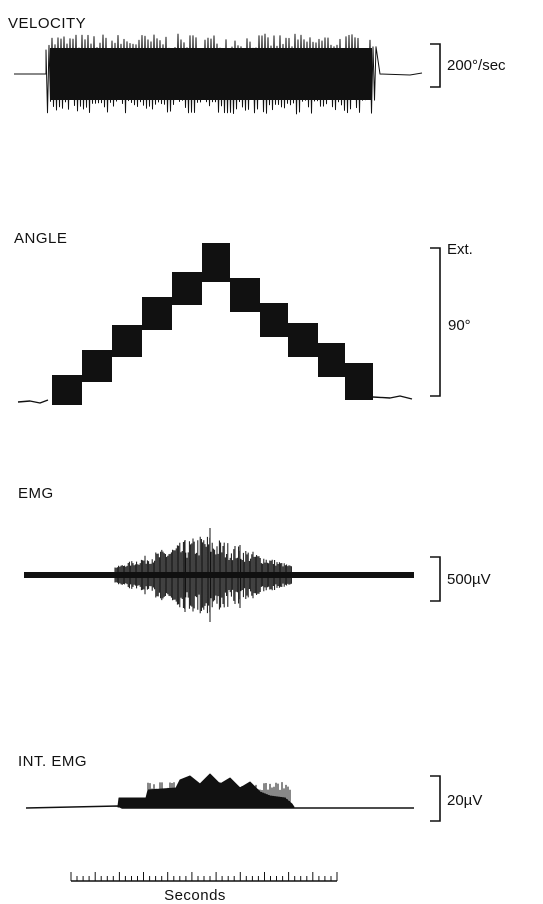 The width and height of the screenshot is (543, 904). I want to click on emg-burst, so click(203, 575).